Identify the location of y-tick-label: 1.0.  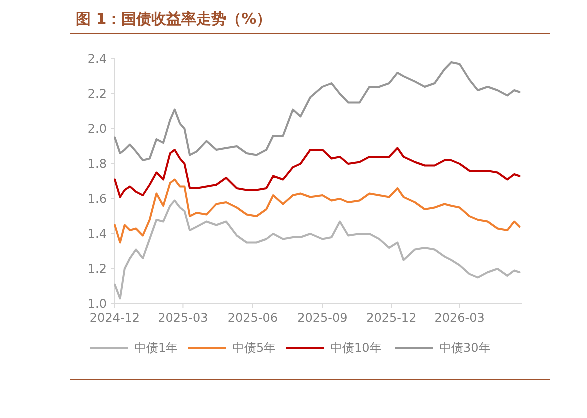
(97, 304).